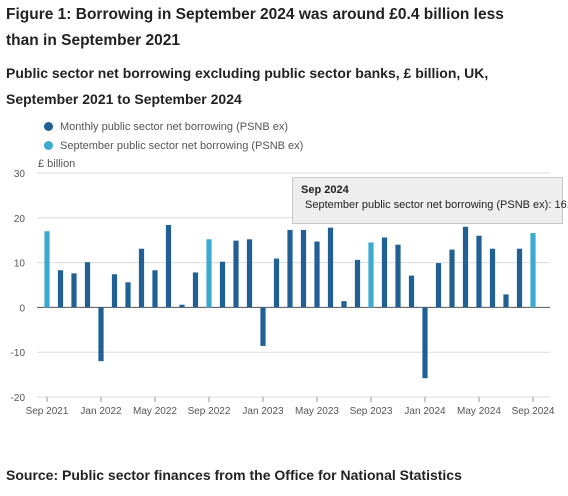  What do you see at coordinates (276, 283) in the screenshot?
I see `bar-feb-2023` at bounding box center [276, 283].